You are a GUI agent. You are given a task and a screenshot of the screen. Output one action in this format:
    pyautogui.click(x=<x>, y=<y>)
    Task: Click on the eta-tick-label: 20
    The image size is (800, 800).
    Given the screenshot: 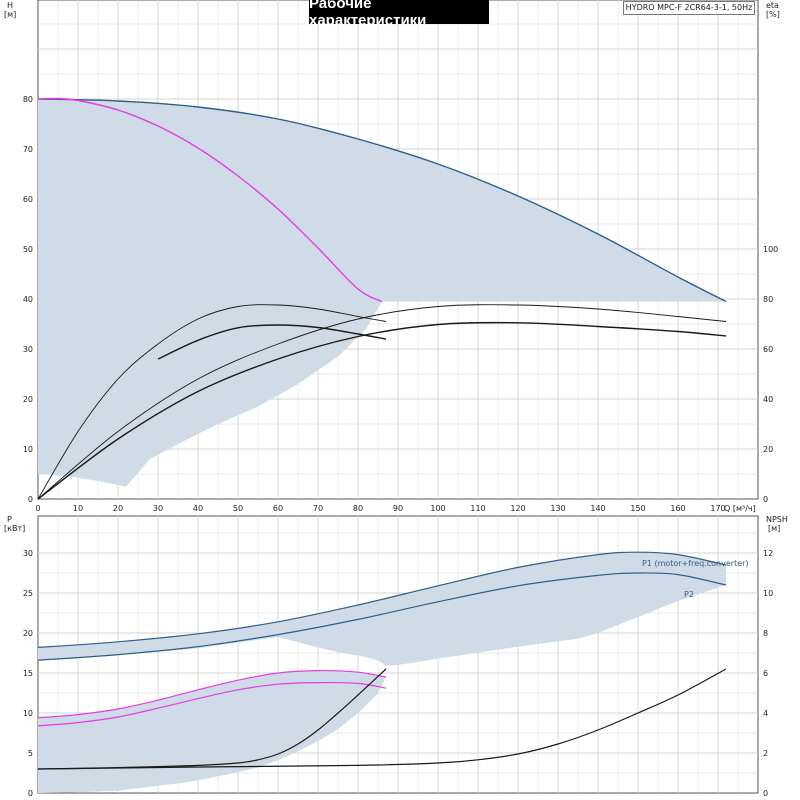 What is the action you would take?
    pyautogui.click(x=768, y=449)
    